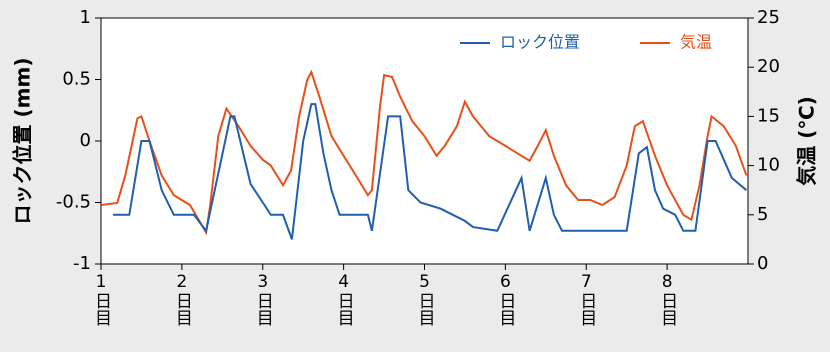  I want to click on y2-tick-label: 25, so click(768, 17).